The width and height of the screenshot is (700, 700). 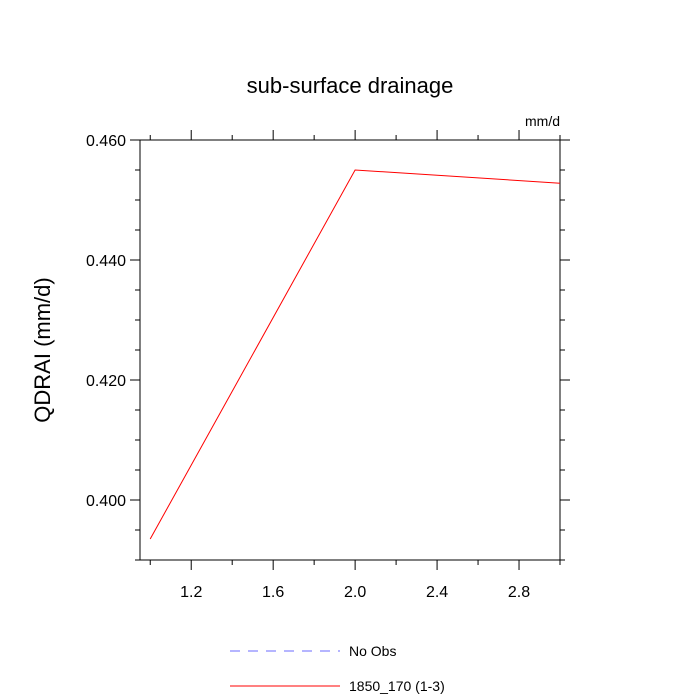 What do you see at coordinates (106, 141) in the screenshot?
I see `y-tick-label: 0.460` at bounding box center [106, 141].